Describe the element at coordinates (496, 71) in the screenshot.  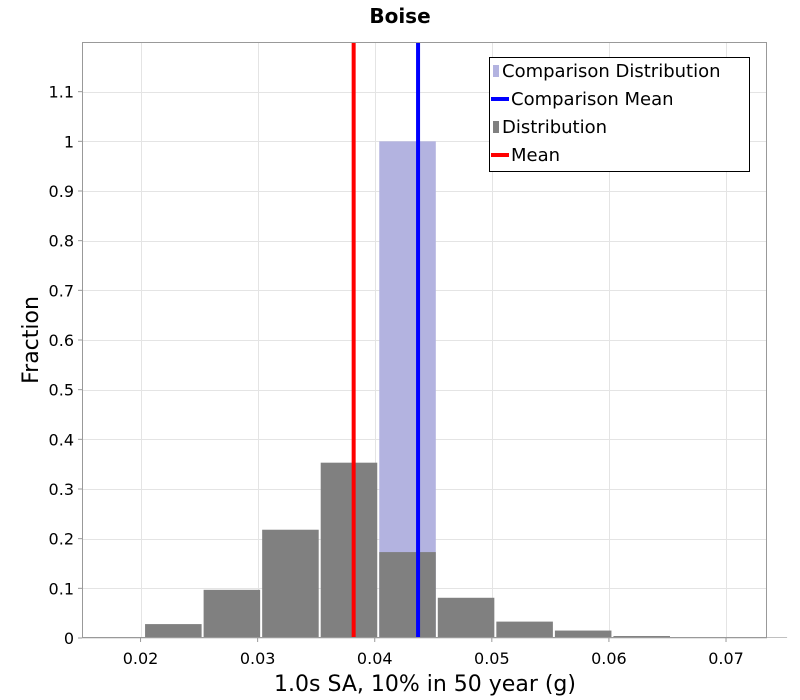
I see `legend-swatch-comparison-distribution` at that location.